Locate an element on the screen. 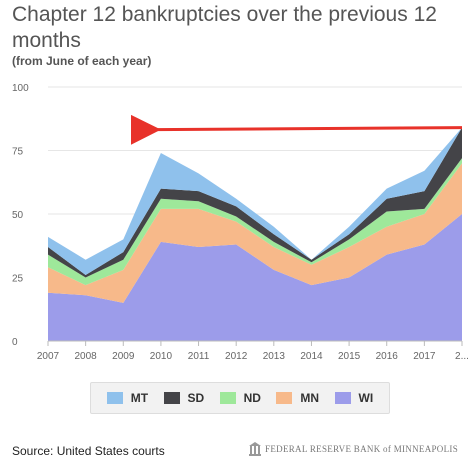  red-arrow is located at coordinates (296, 129).